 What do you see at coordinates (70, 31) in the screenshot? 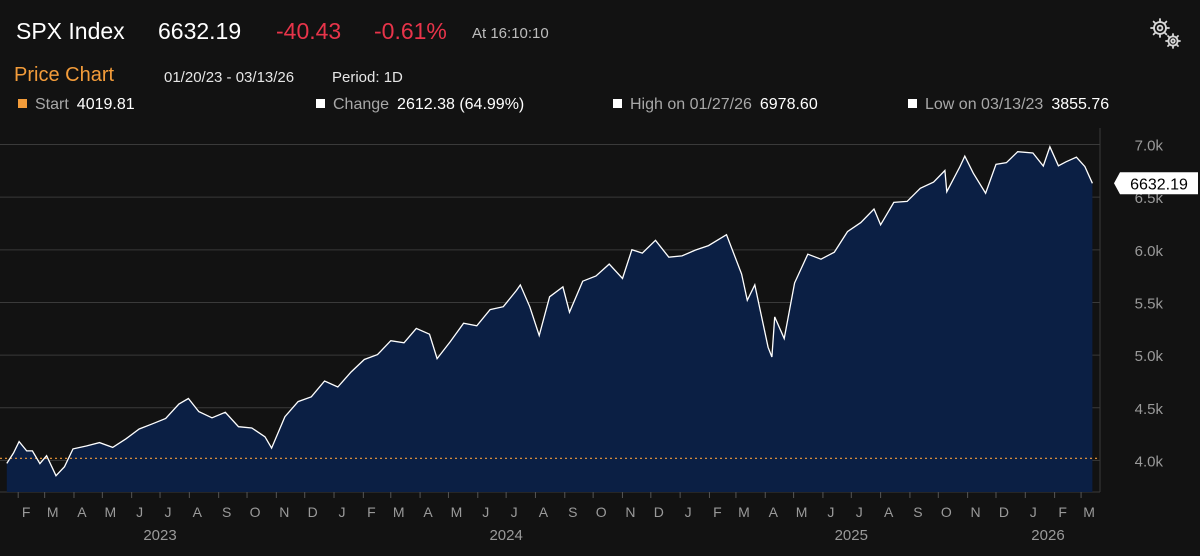
I see `ticker-symbol: SPX Index` at bounding box center [70, 31].